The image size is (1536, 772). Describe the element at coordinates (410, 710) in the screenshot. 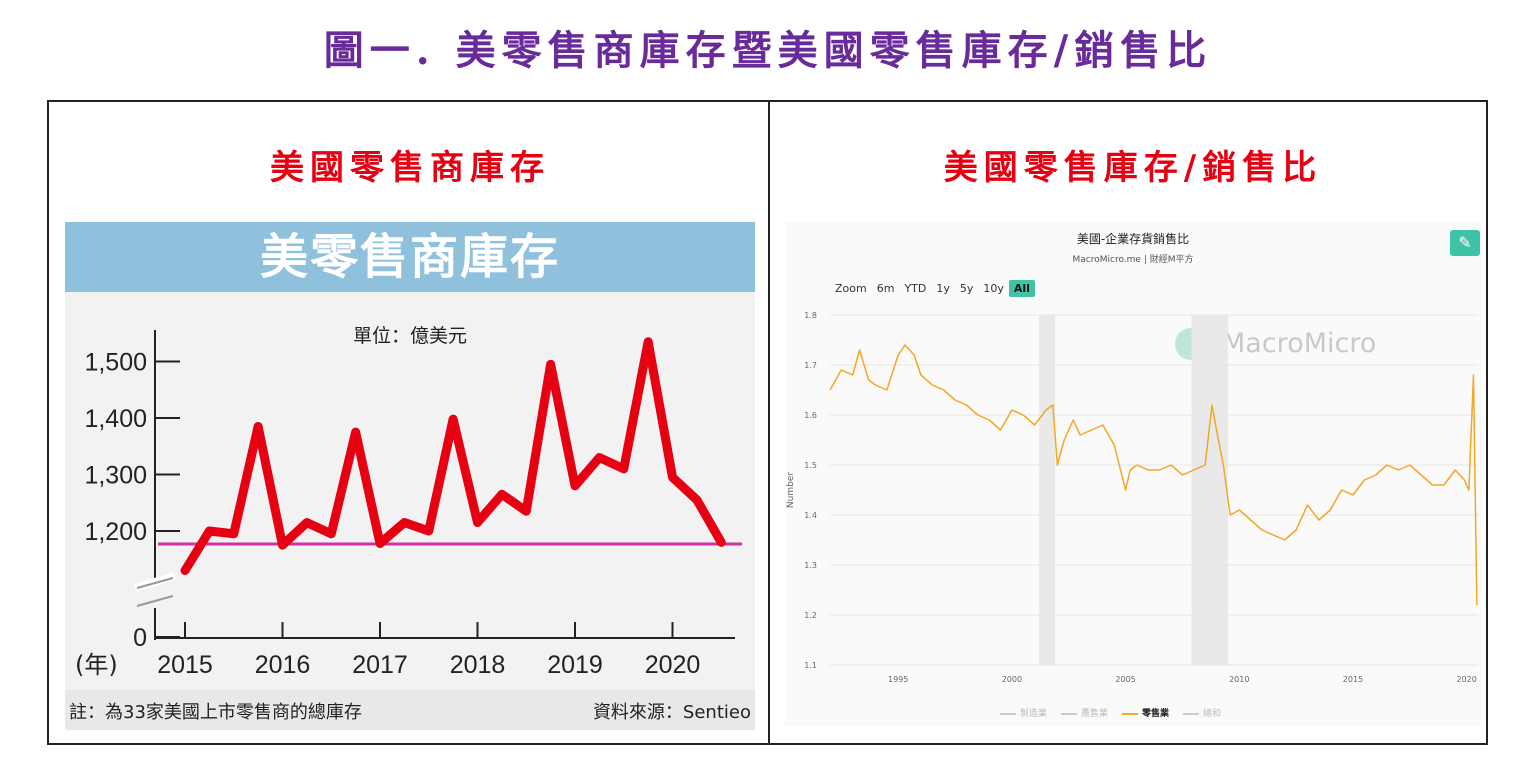

I see `left-chart-footer: 註：為33家美國上市零售商的總庫存 資料來源：Sentieo` at that location.